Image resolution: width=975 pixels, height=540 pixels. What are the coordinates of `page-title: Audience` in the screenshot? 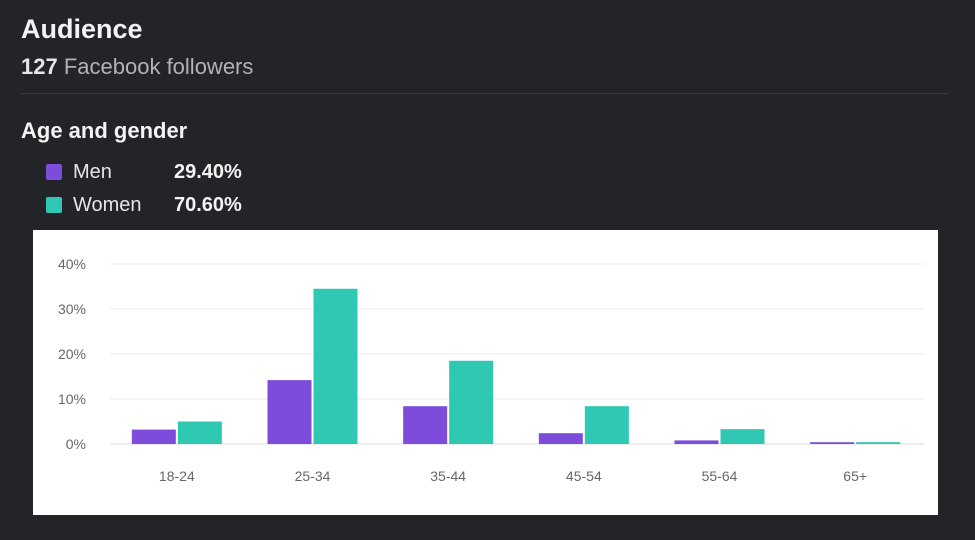 It's located at (82, 29).